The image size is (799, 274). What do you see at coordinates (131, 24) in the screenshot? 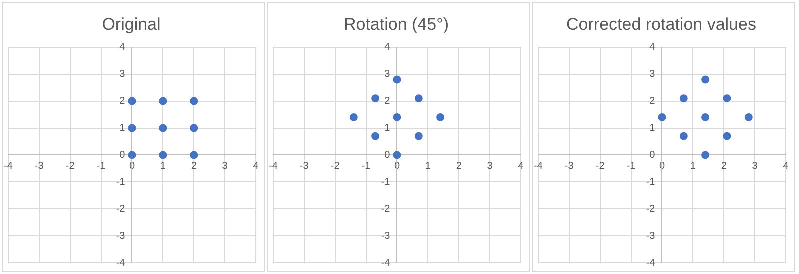
I see `chart-title: Original` at bounding box center [131, 24].